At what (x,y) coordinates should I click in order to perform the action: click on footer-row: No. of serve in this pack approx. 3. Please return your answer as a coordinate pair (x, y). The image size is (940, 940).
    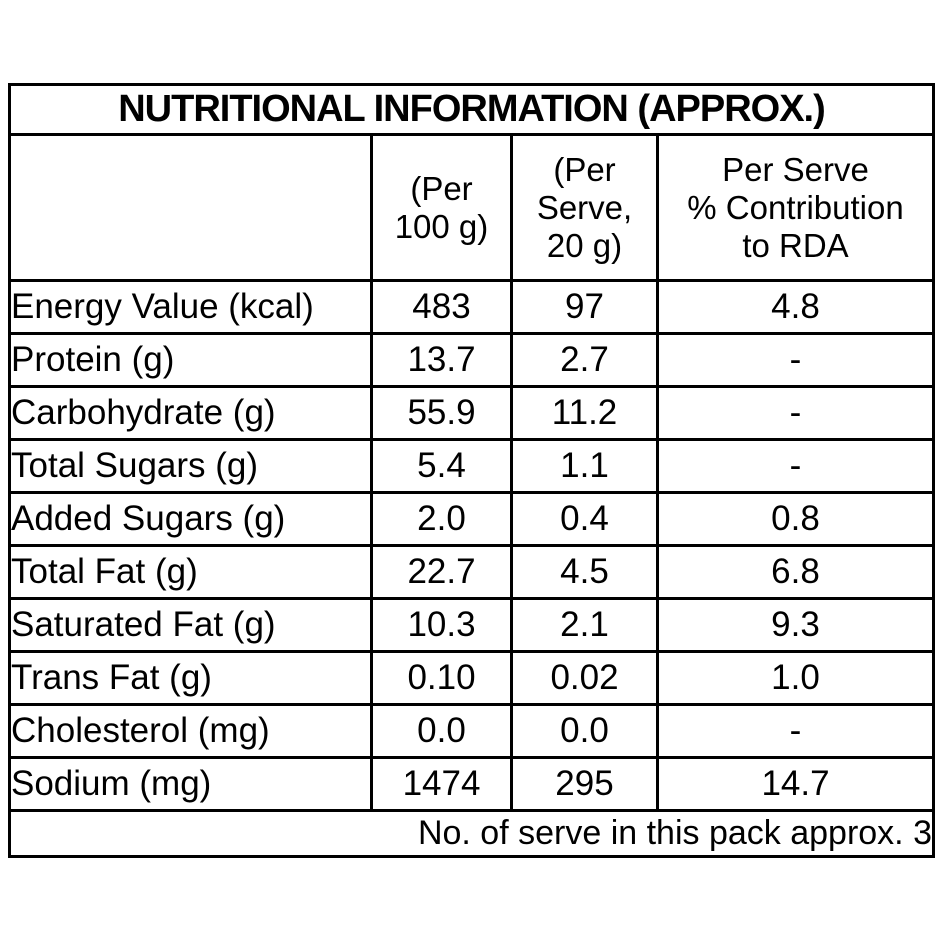
    Looking at the image, I should click on (471, 833).